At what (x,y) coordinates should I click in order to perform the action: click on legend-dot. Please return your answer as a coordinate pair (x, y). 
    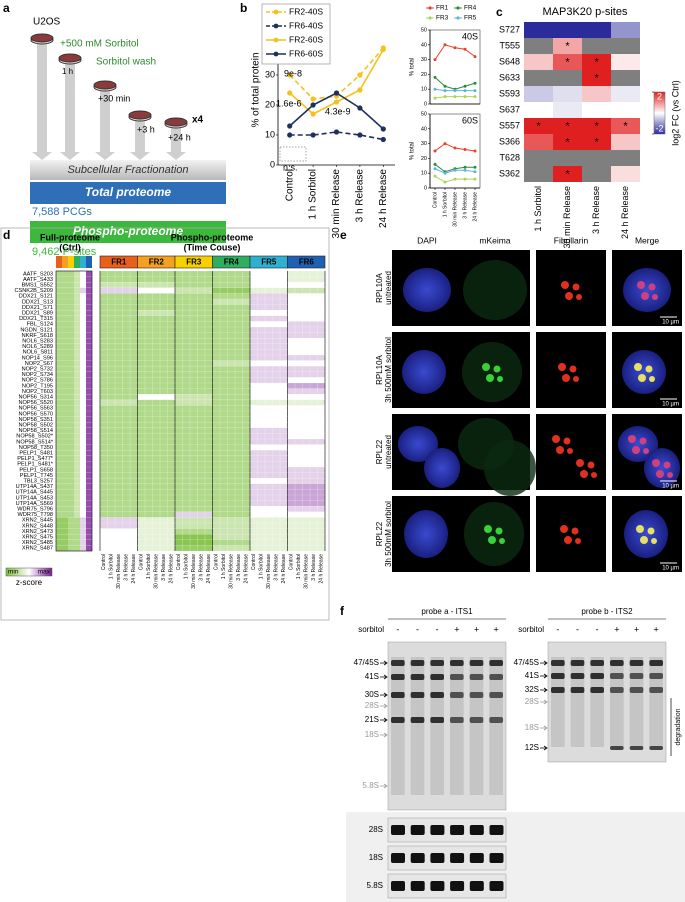
    Looking at the image, I should click on (430, 8).